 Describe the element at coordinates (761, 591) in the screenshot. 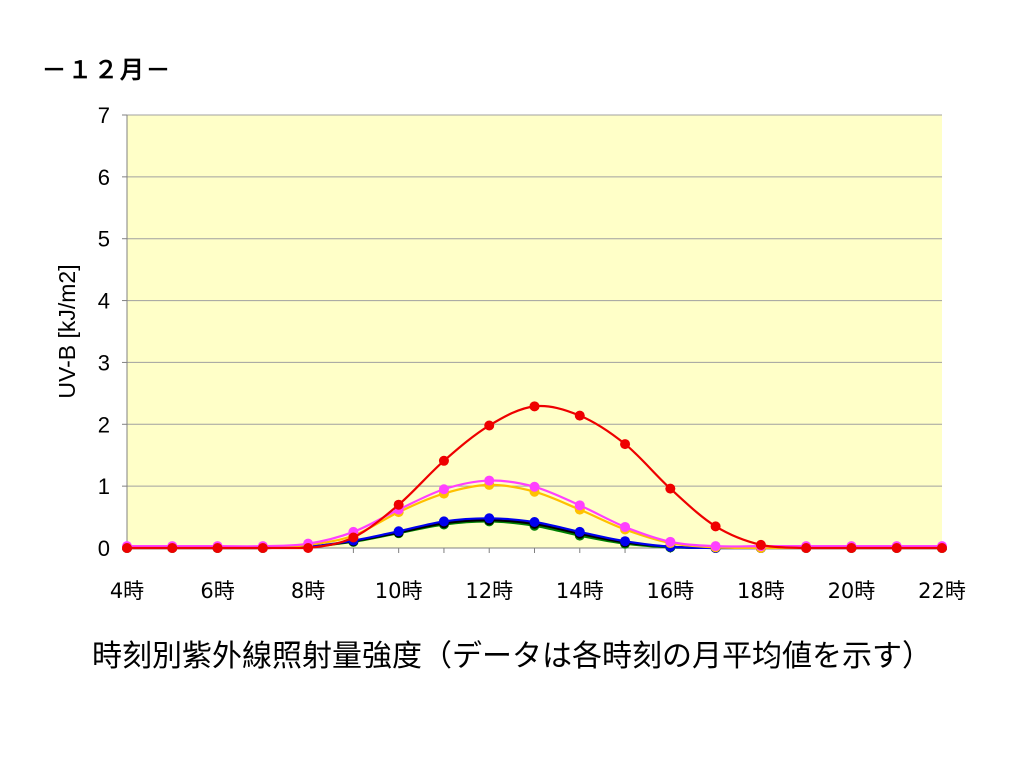

I see `x-tick-label-18: 18時` at that location.